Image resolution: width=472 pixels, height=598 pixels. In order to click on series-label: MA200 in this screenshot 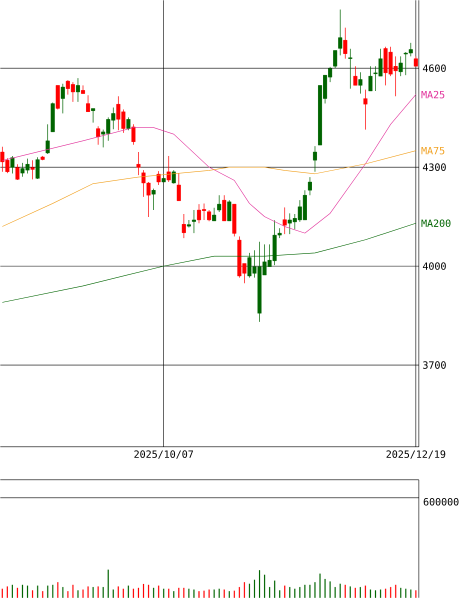, I will do `click(436, 223)`.